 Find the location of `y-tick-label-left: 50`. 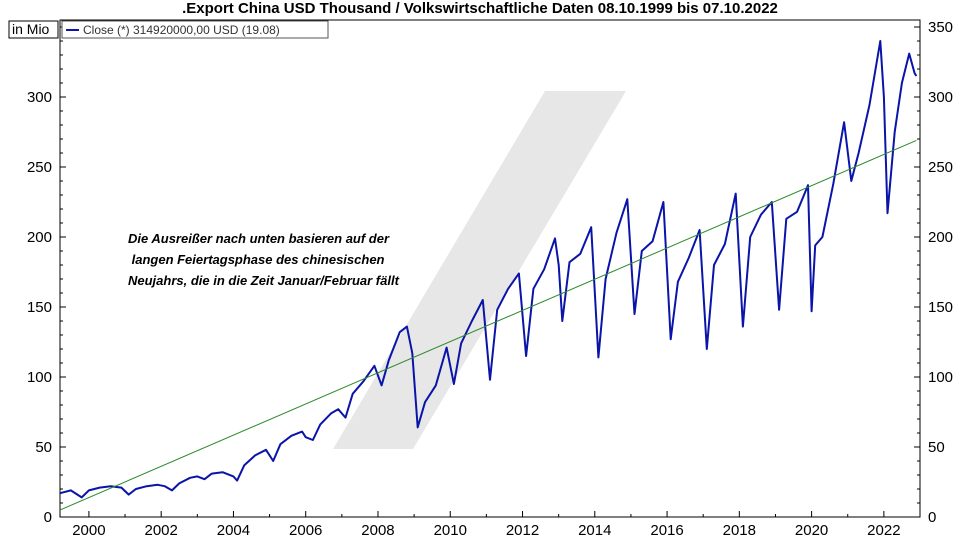

y-tick-label-left: 50 is located at coordinates (43, 447).